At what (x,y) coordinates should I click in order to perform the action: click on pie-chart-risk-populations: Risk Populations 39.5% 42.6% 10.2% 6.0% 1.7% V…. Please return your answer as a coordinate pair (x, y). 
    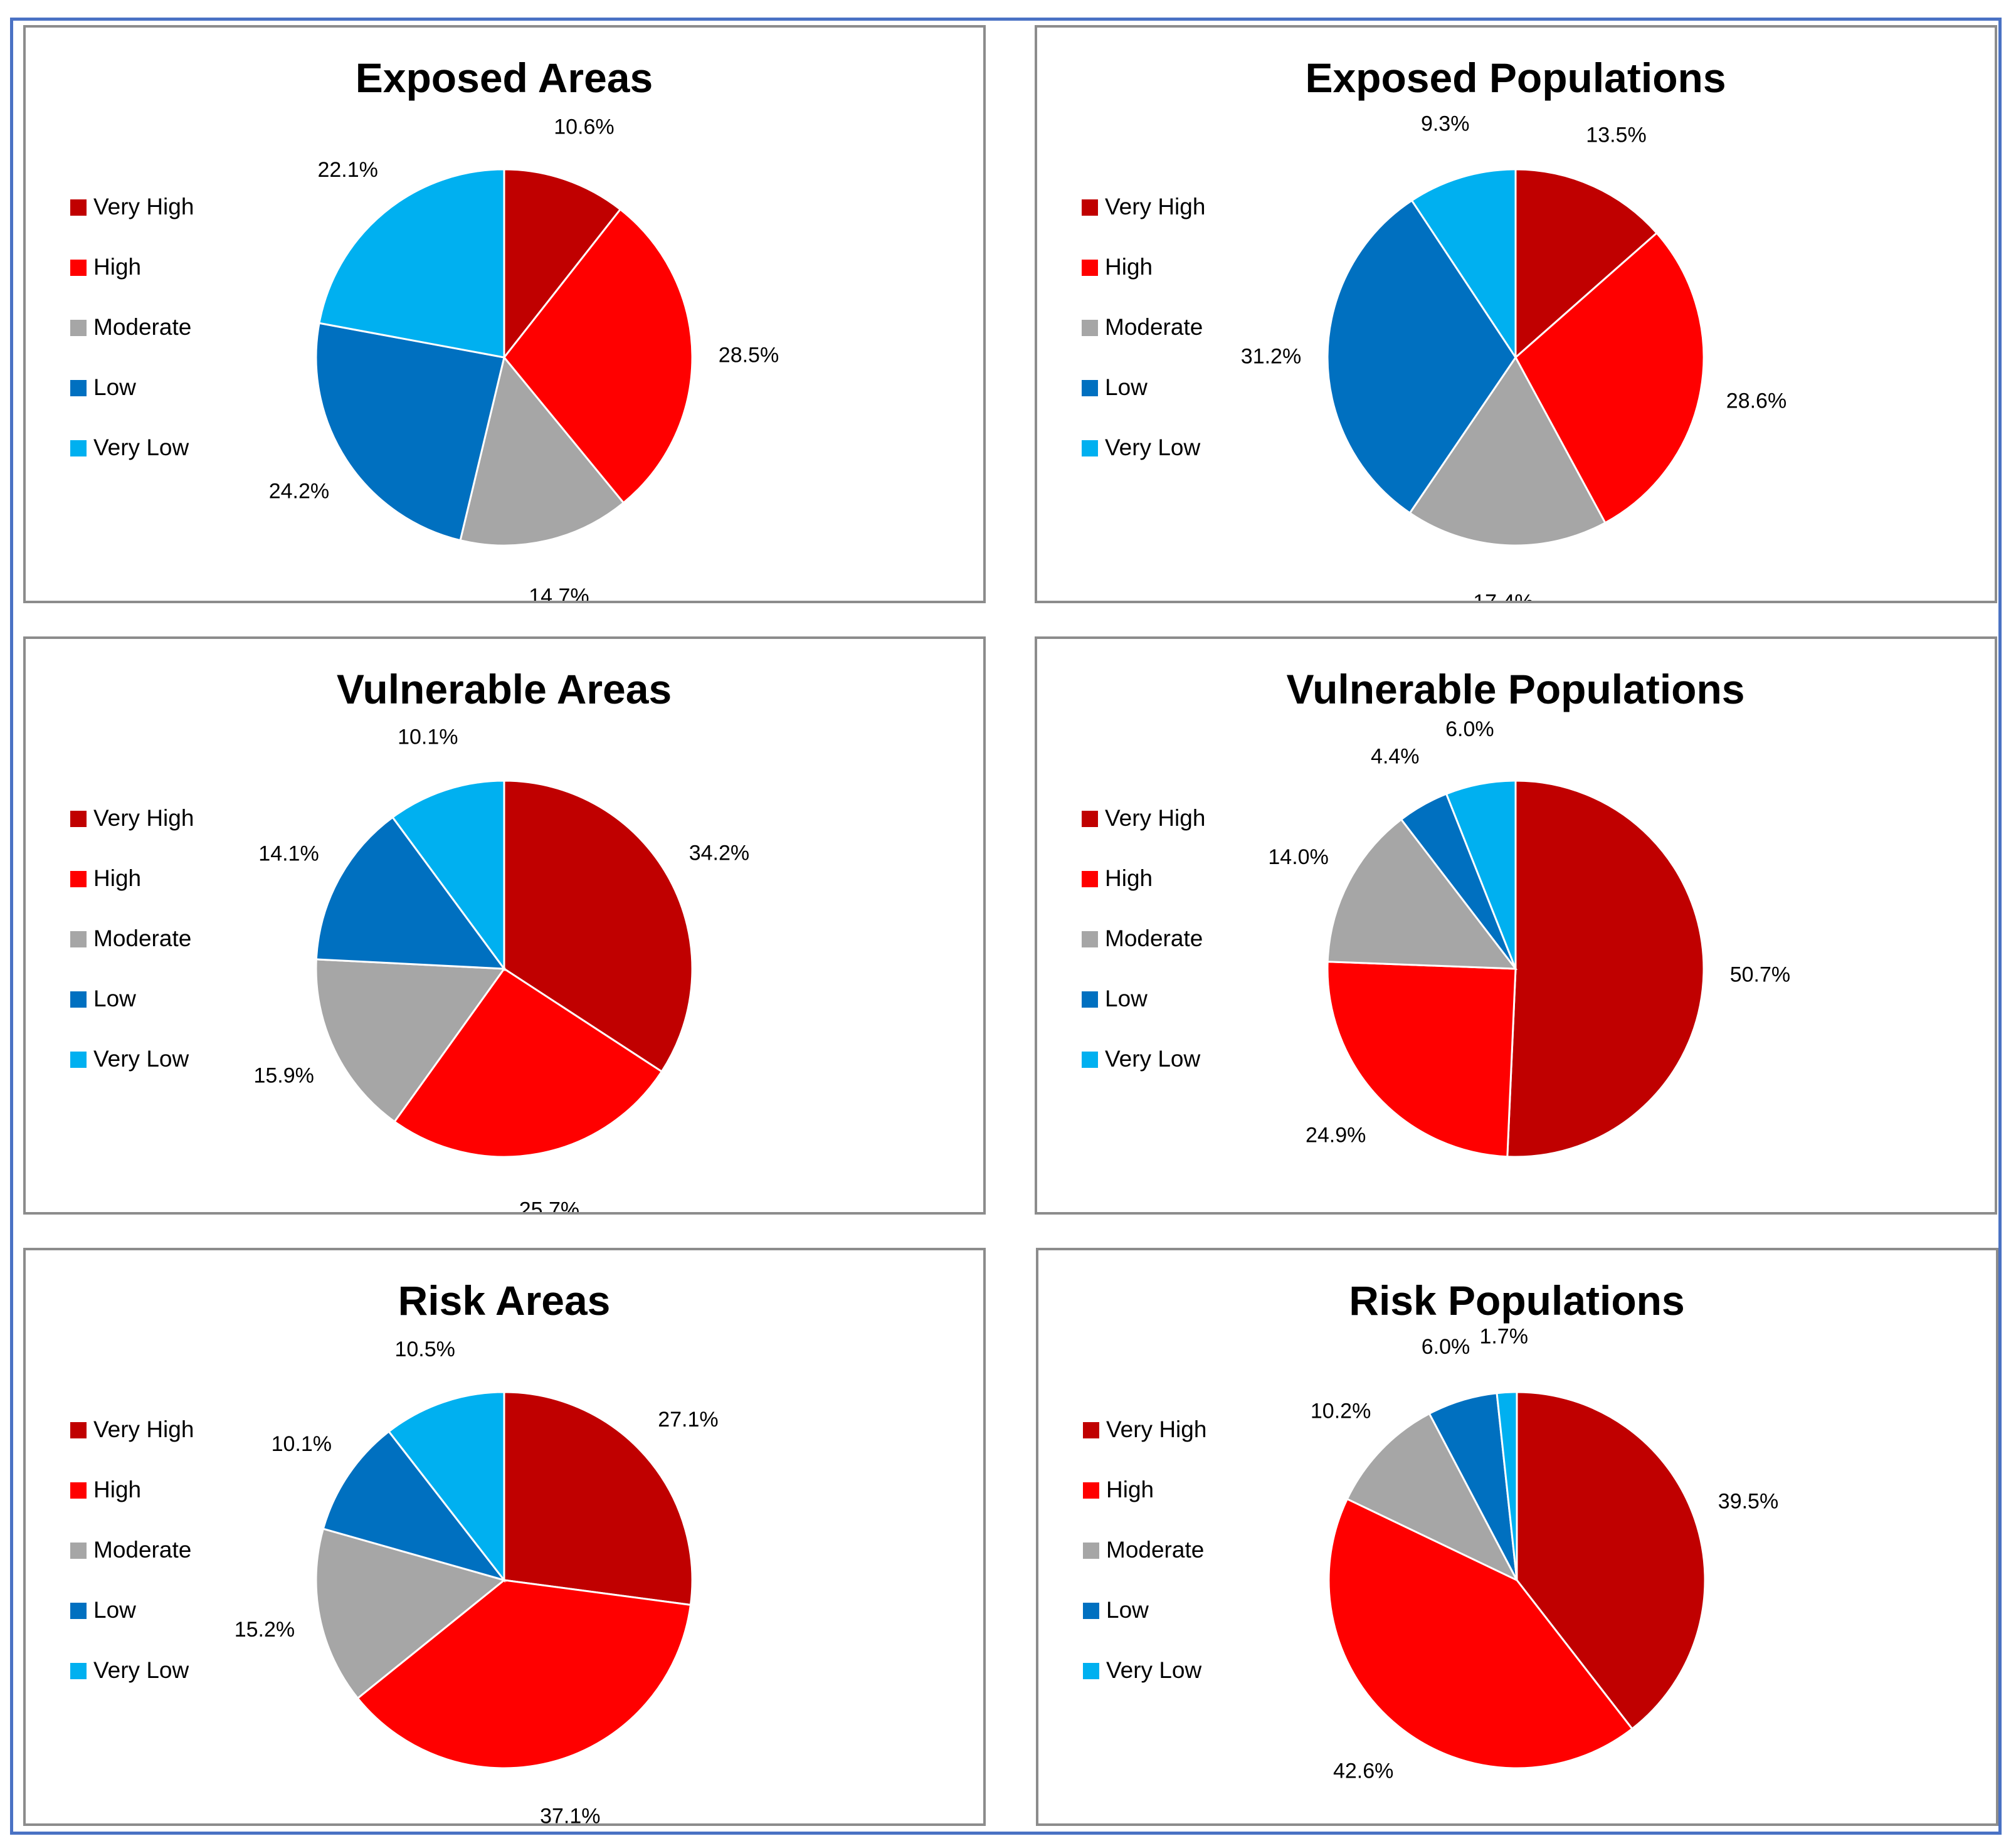
    Looking at the image, I should click on (1430, 1530).